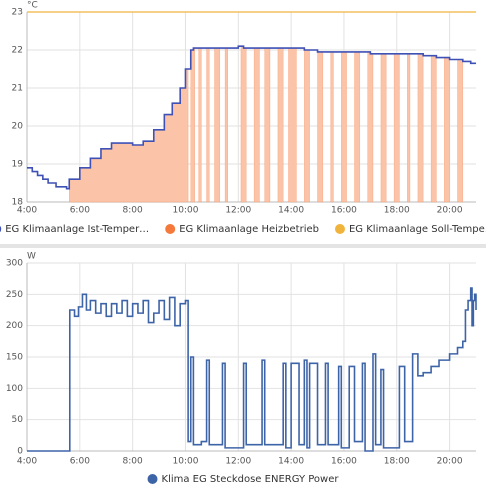  I want to click on legend-label: Klima EG Steckdose ENERGY Power, so click(251, 479).